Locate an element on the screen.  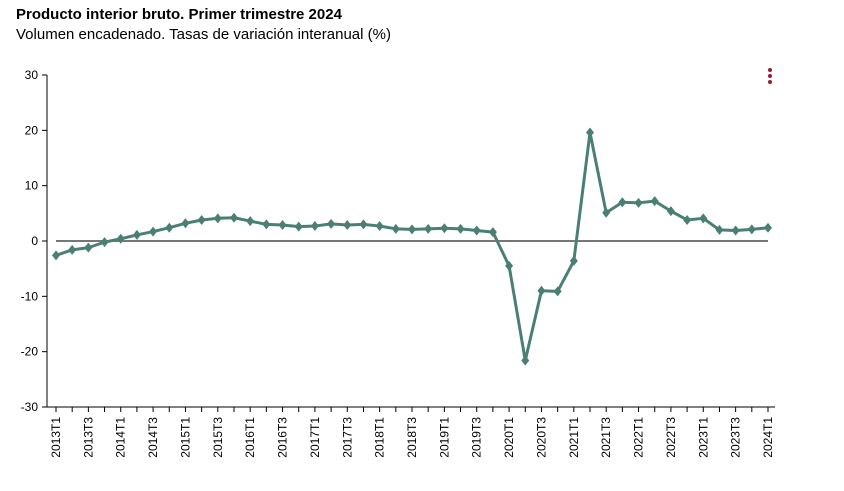
x-tick-label: 2019T3 is located at coordinates (477, 437).